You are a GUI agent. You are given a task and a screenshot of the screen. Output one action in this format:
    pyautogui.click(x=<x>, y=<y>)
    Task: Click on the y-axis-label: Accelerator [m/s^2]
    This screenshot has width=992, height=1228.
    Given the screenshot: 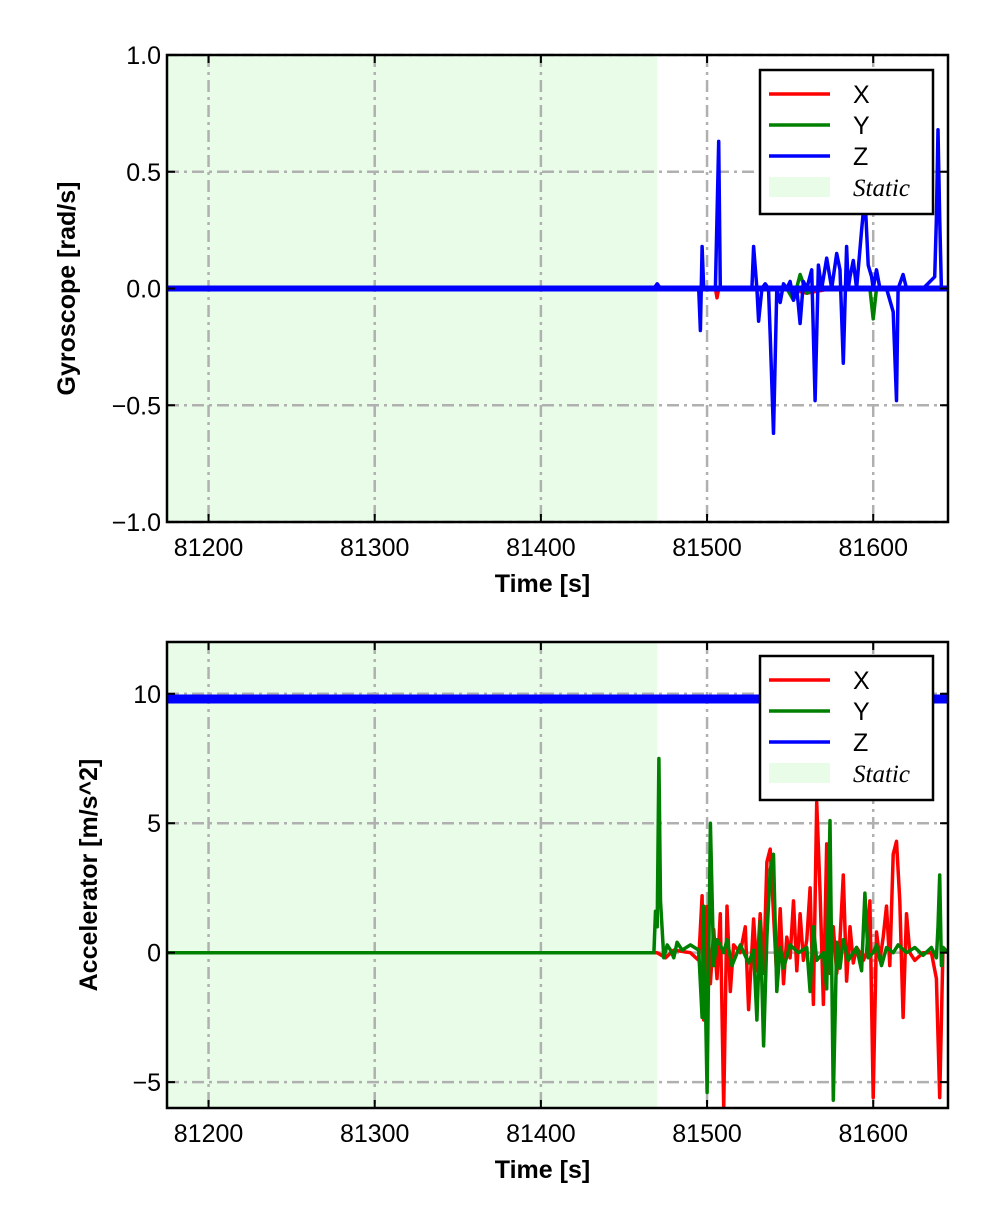 What is the action you would take?
    pyautogui.click(x=89, y=875)
    